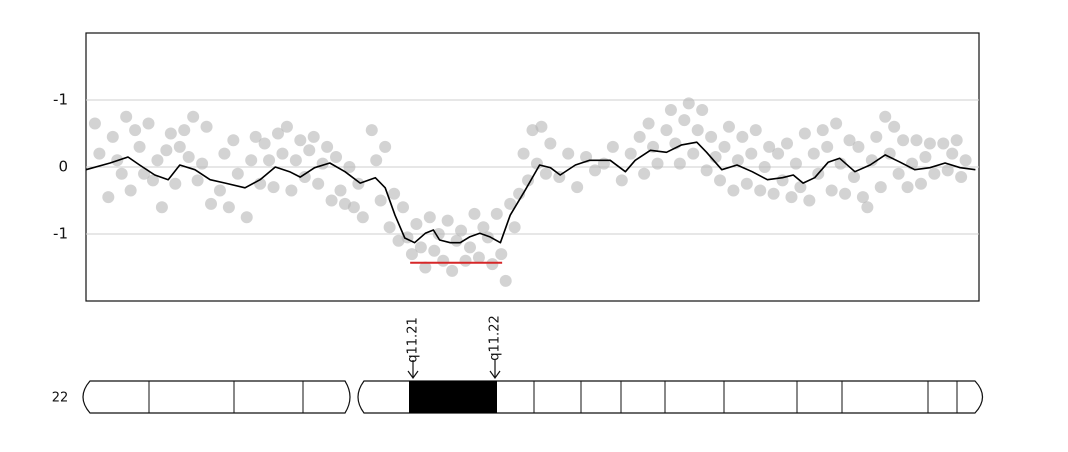 This screenshot has height=452, width=1068. Describe the element at coordinates (495, 370) in the screenshot. I see `arrow` at that location.